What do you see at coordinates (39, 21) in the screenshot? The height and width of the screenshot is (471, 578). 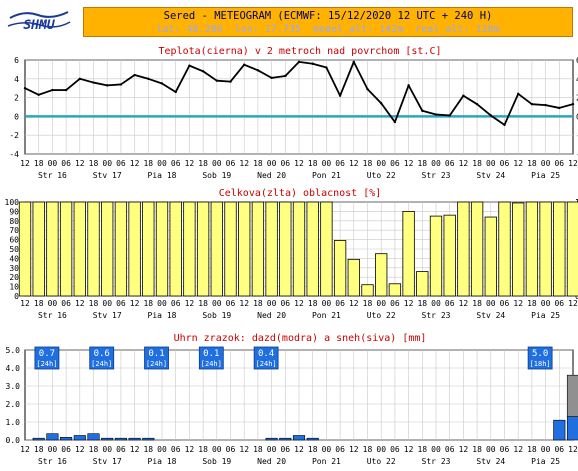 I see `shmu-logo: SHMU` at bounding box center [39, 21].